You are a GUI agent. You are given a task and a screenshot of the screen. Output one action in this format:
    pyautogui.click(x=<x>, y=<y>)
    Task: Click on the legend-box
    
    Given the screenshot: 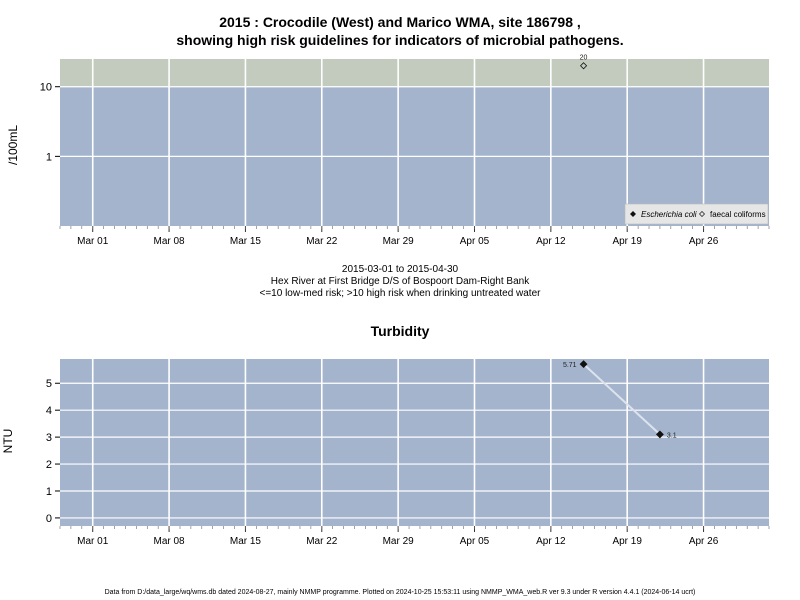 What is the action you would take?
    pyautogui.click(x=696, y=214)
    